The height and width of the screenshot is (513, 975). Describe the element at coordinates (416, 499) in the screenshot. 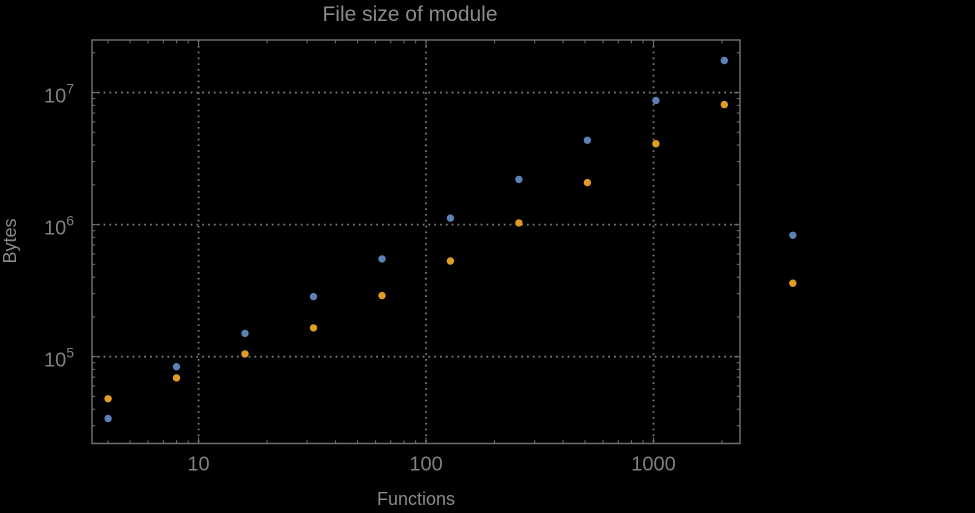

I see `x-axis-label: Functions` at that location.